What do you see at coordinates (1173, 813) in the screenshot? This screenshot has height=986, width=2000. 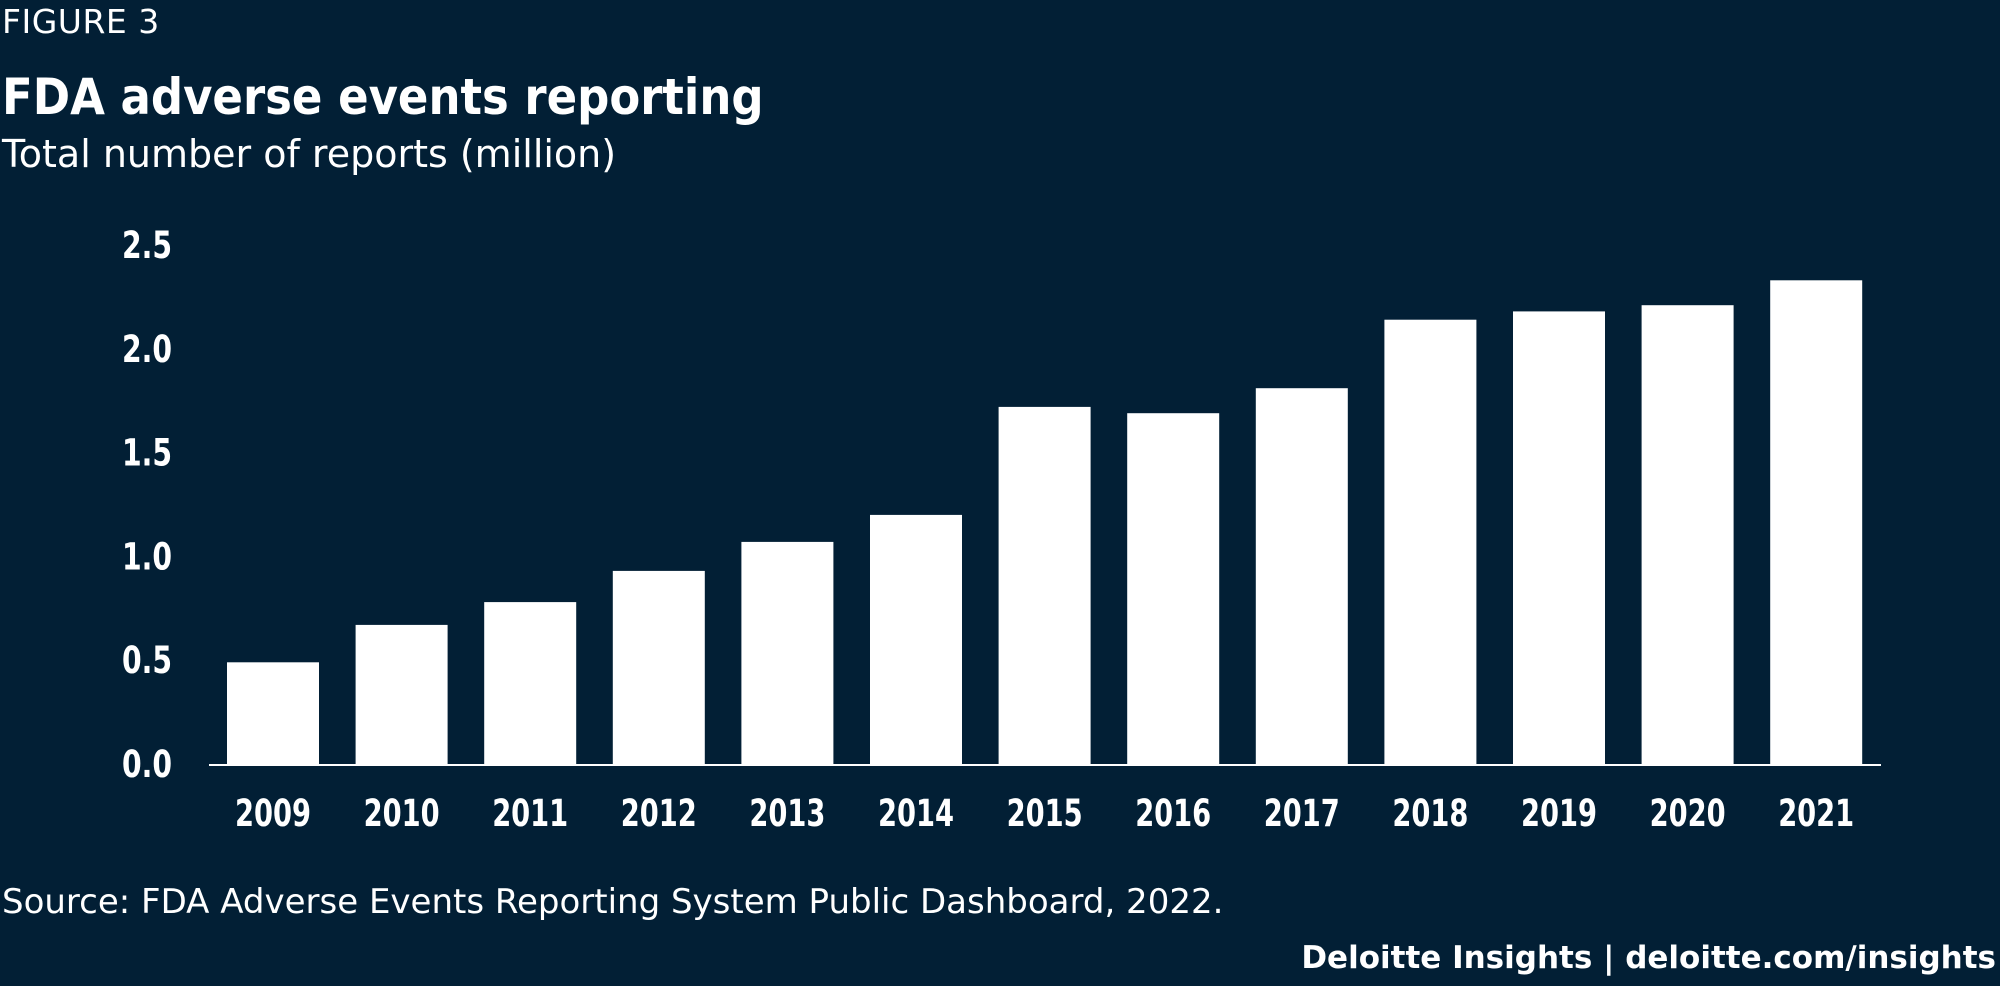 I see `x-tick-label: 2016` at bounding box center [1173, 813].